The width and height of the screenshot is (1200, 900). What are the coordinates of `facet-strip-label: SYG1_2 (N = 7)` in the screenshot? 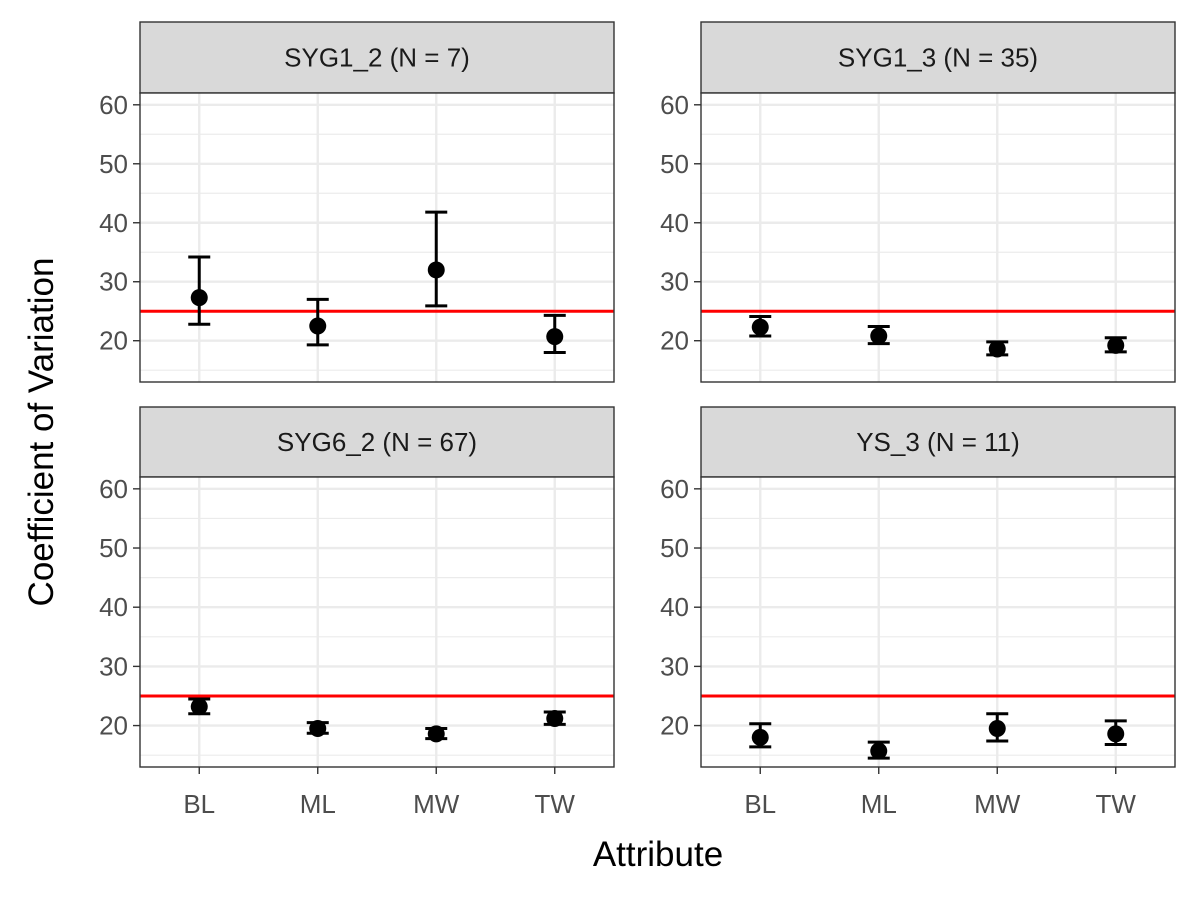 It's located at (377, 58).